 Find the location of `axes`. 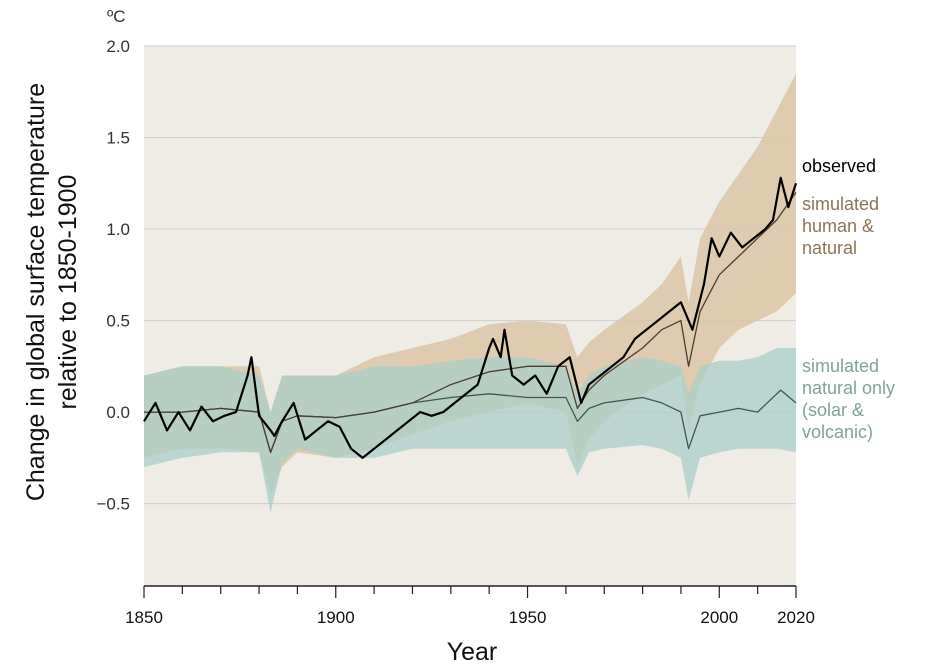

axes is located at coordinates (470, 591).